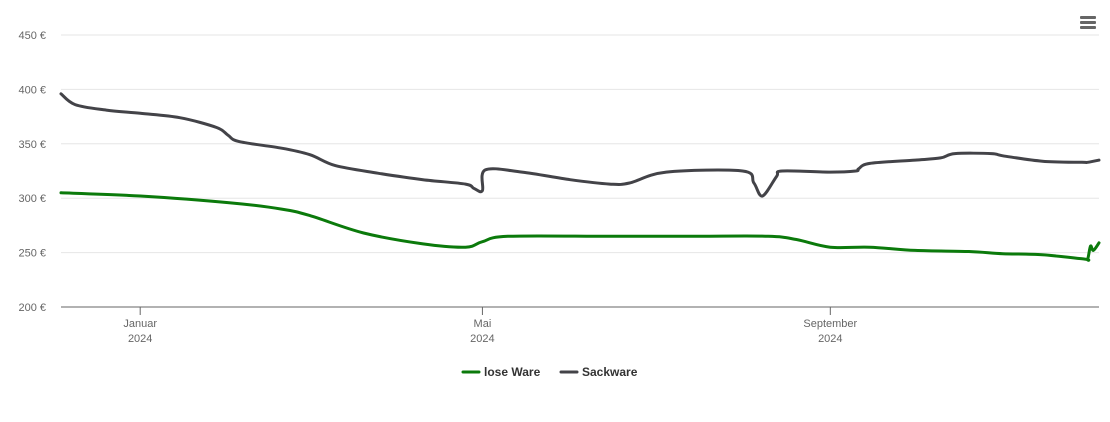 The image size is (1110, 422). What do you see at coordinates (140, 324) in the screenshot?
I see `x-tick-label-month: Januar` at bounding box center [140, 324].